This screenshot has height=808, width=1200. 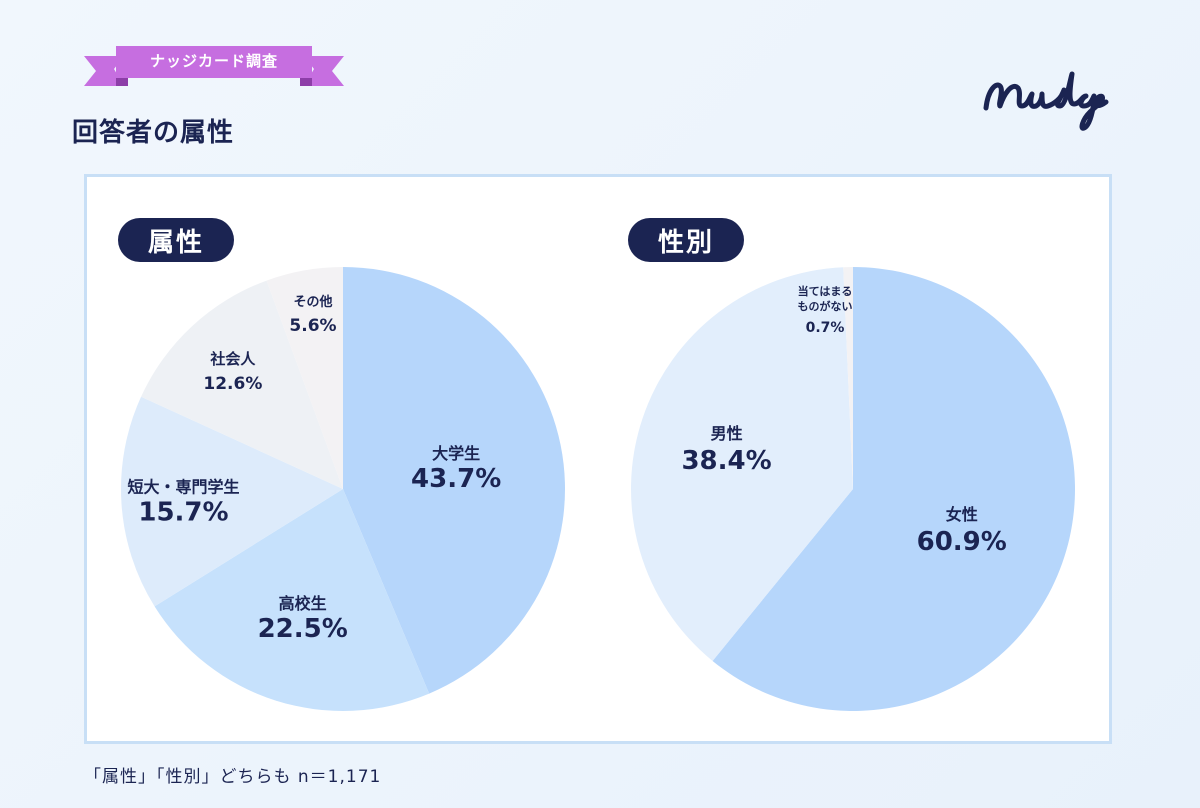 What do you see at coordinates (303, 629) in the screenshot?
I see `slice-value: 22.5%` at bounding box center [303, 629].